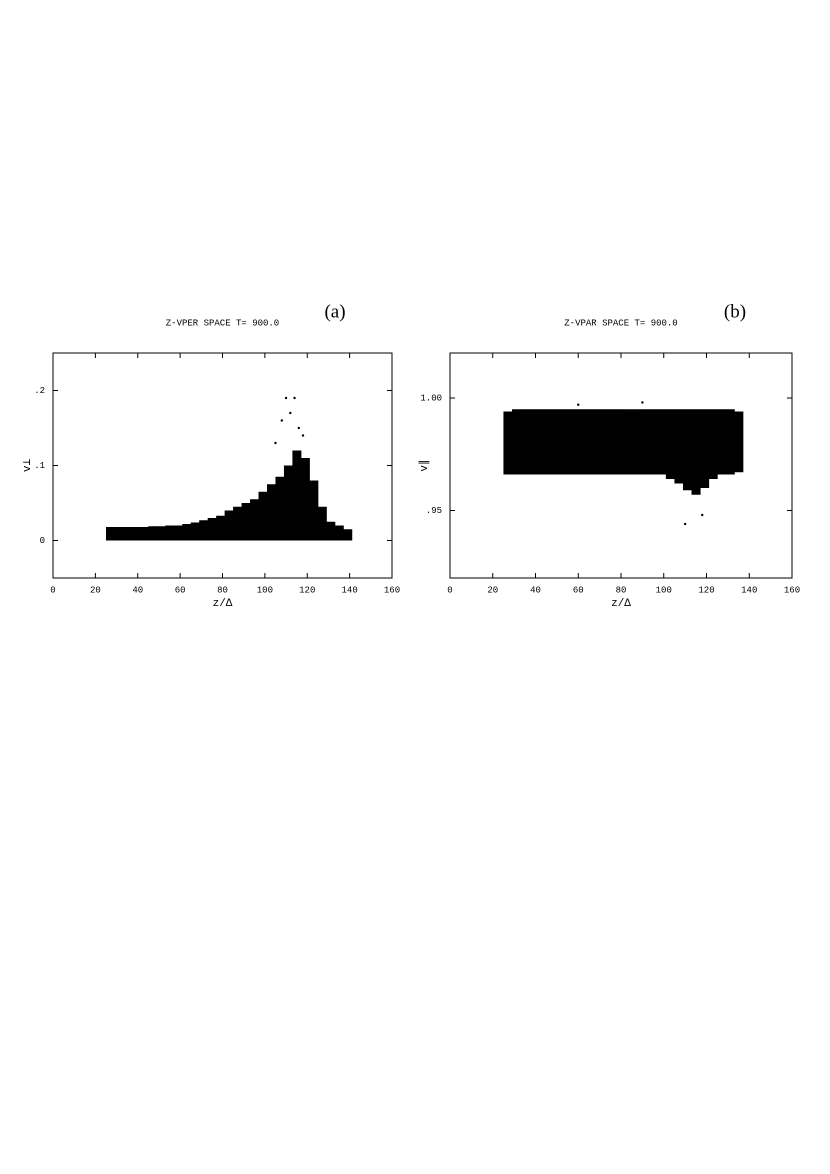  Describe the element at coordinates (434, 511) in the screenshot. I see `y-tick-label: .95` at that location.